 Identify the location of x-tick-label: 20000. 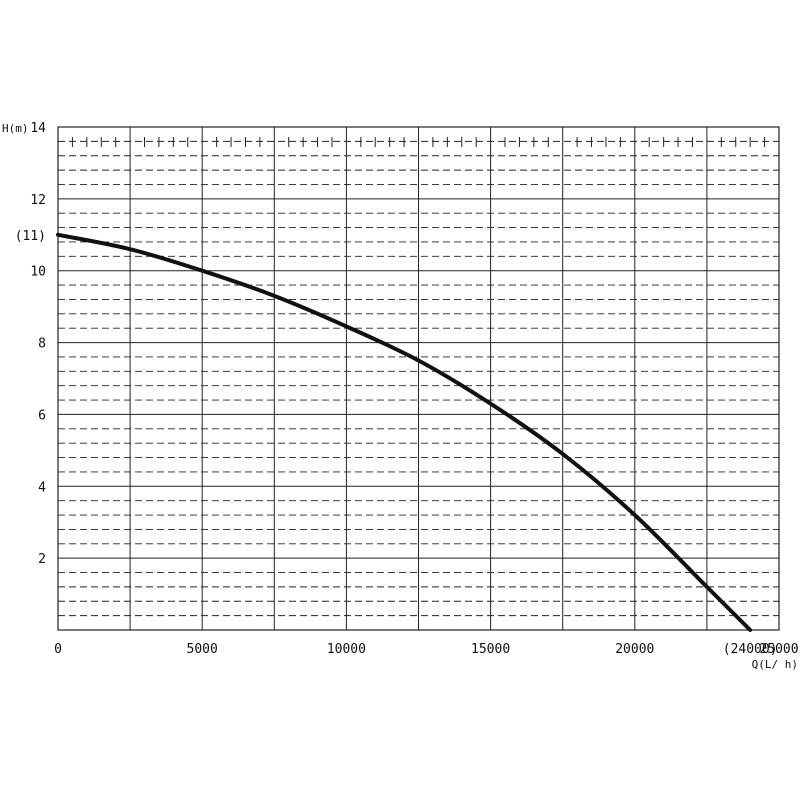
(634, 649).